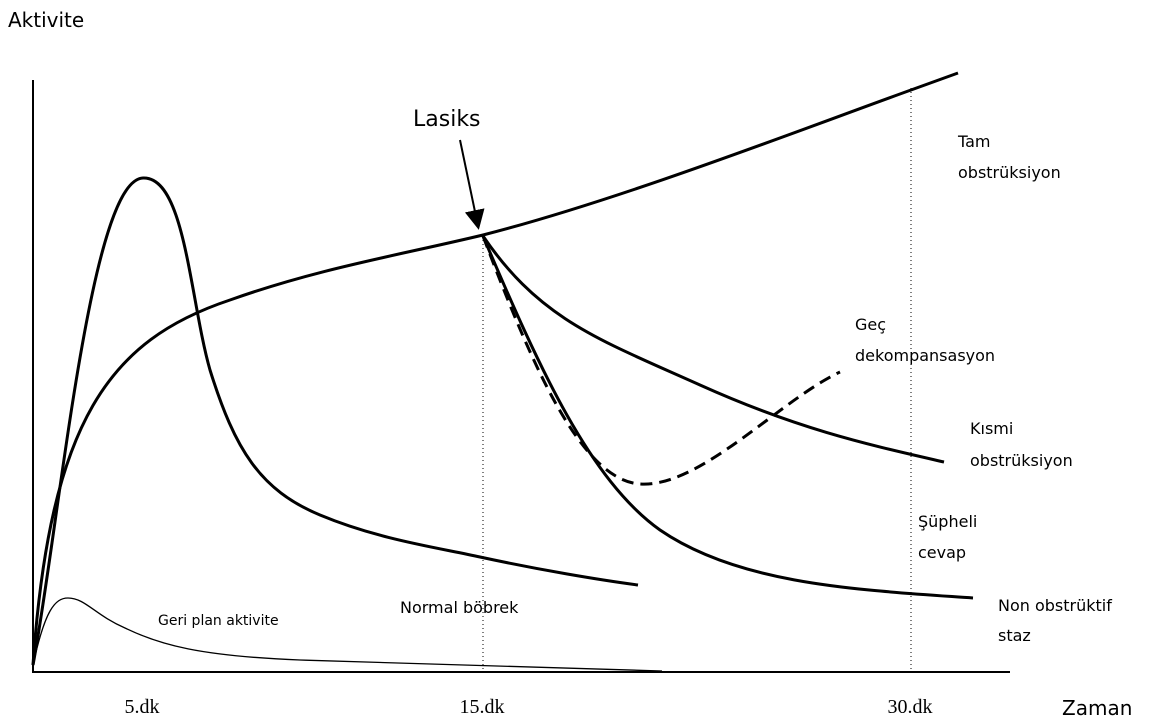  Describe the element at coordinates (991, 428) in the screenshot. I see `label-line: Kısmi` at that location.